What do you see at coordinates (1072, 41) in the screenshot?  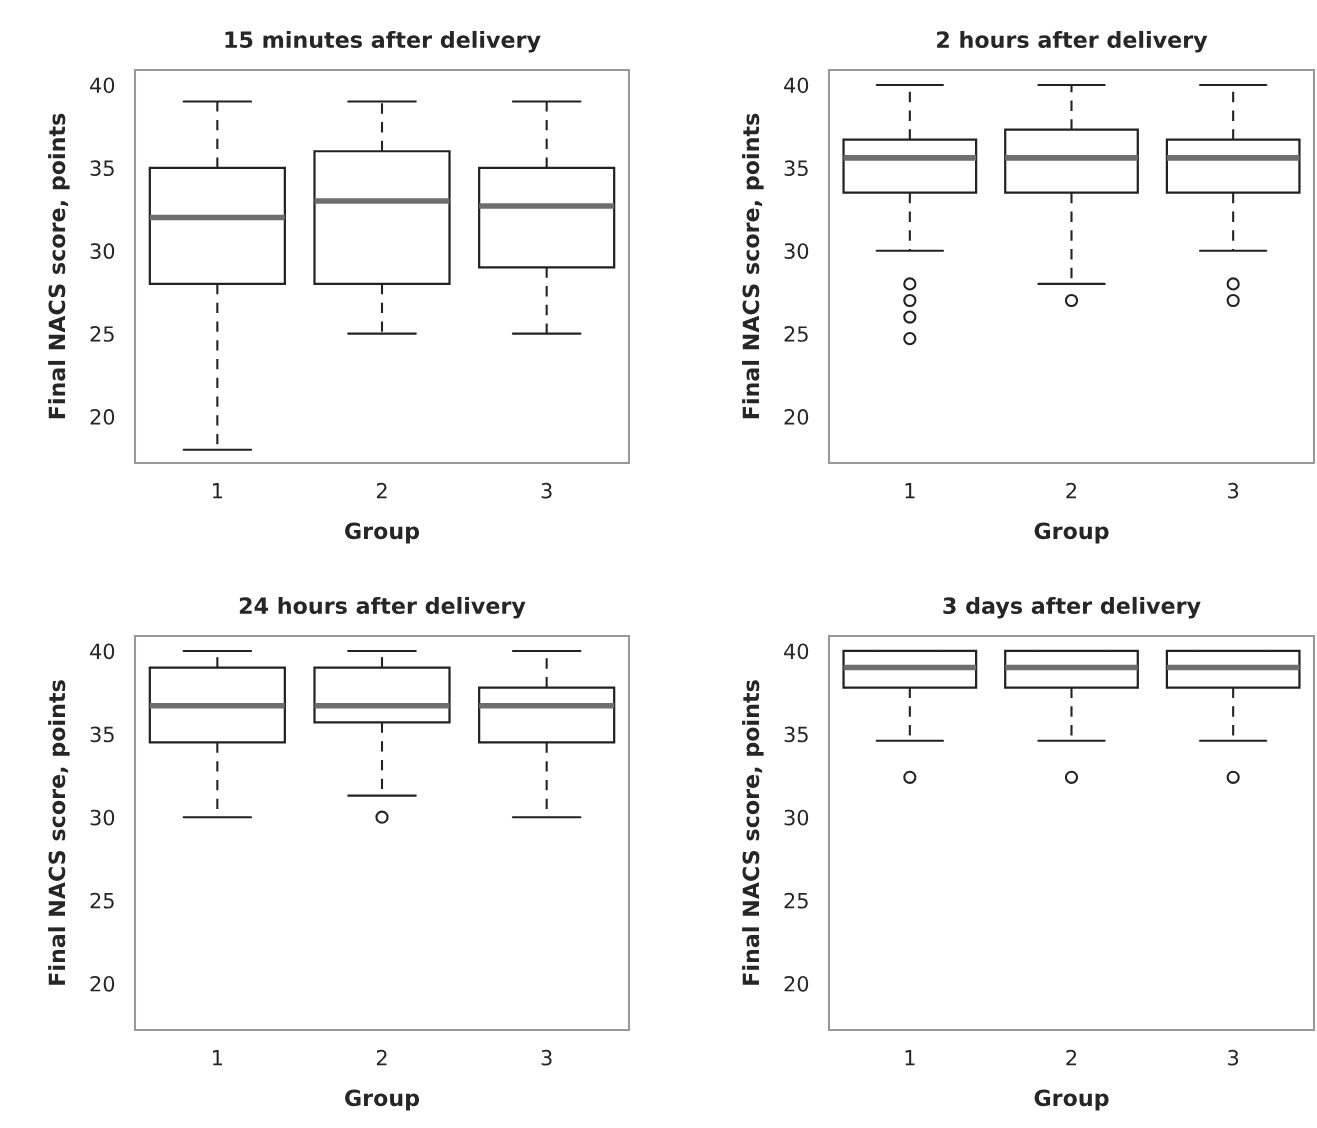 I see `chart-title: 2 hours after delivery` at bounding box center [1072, 41].